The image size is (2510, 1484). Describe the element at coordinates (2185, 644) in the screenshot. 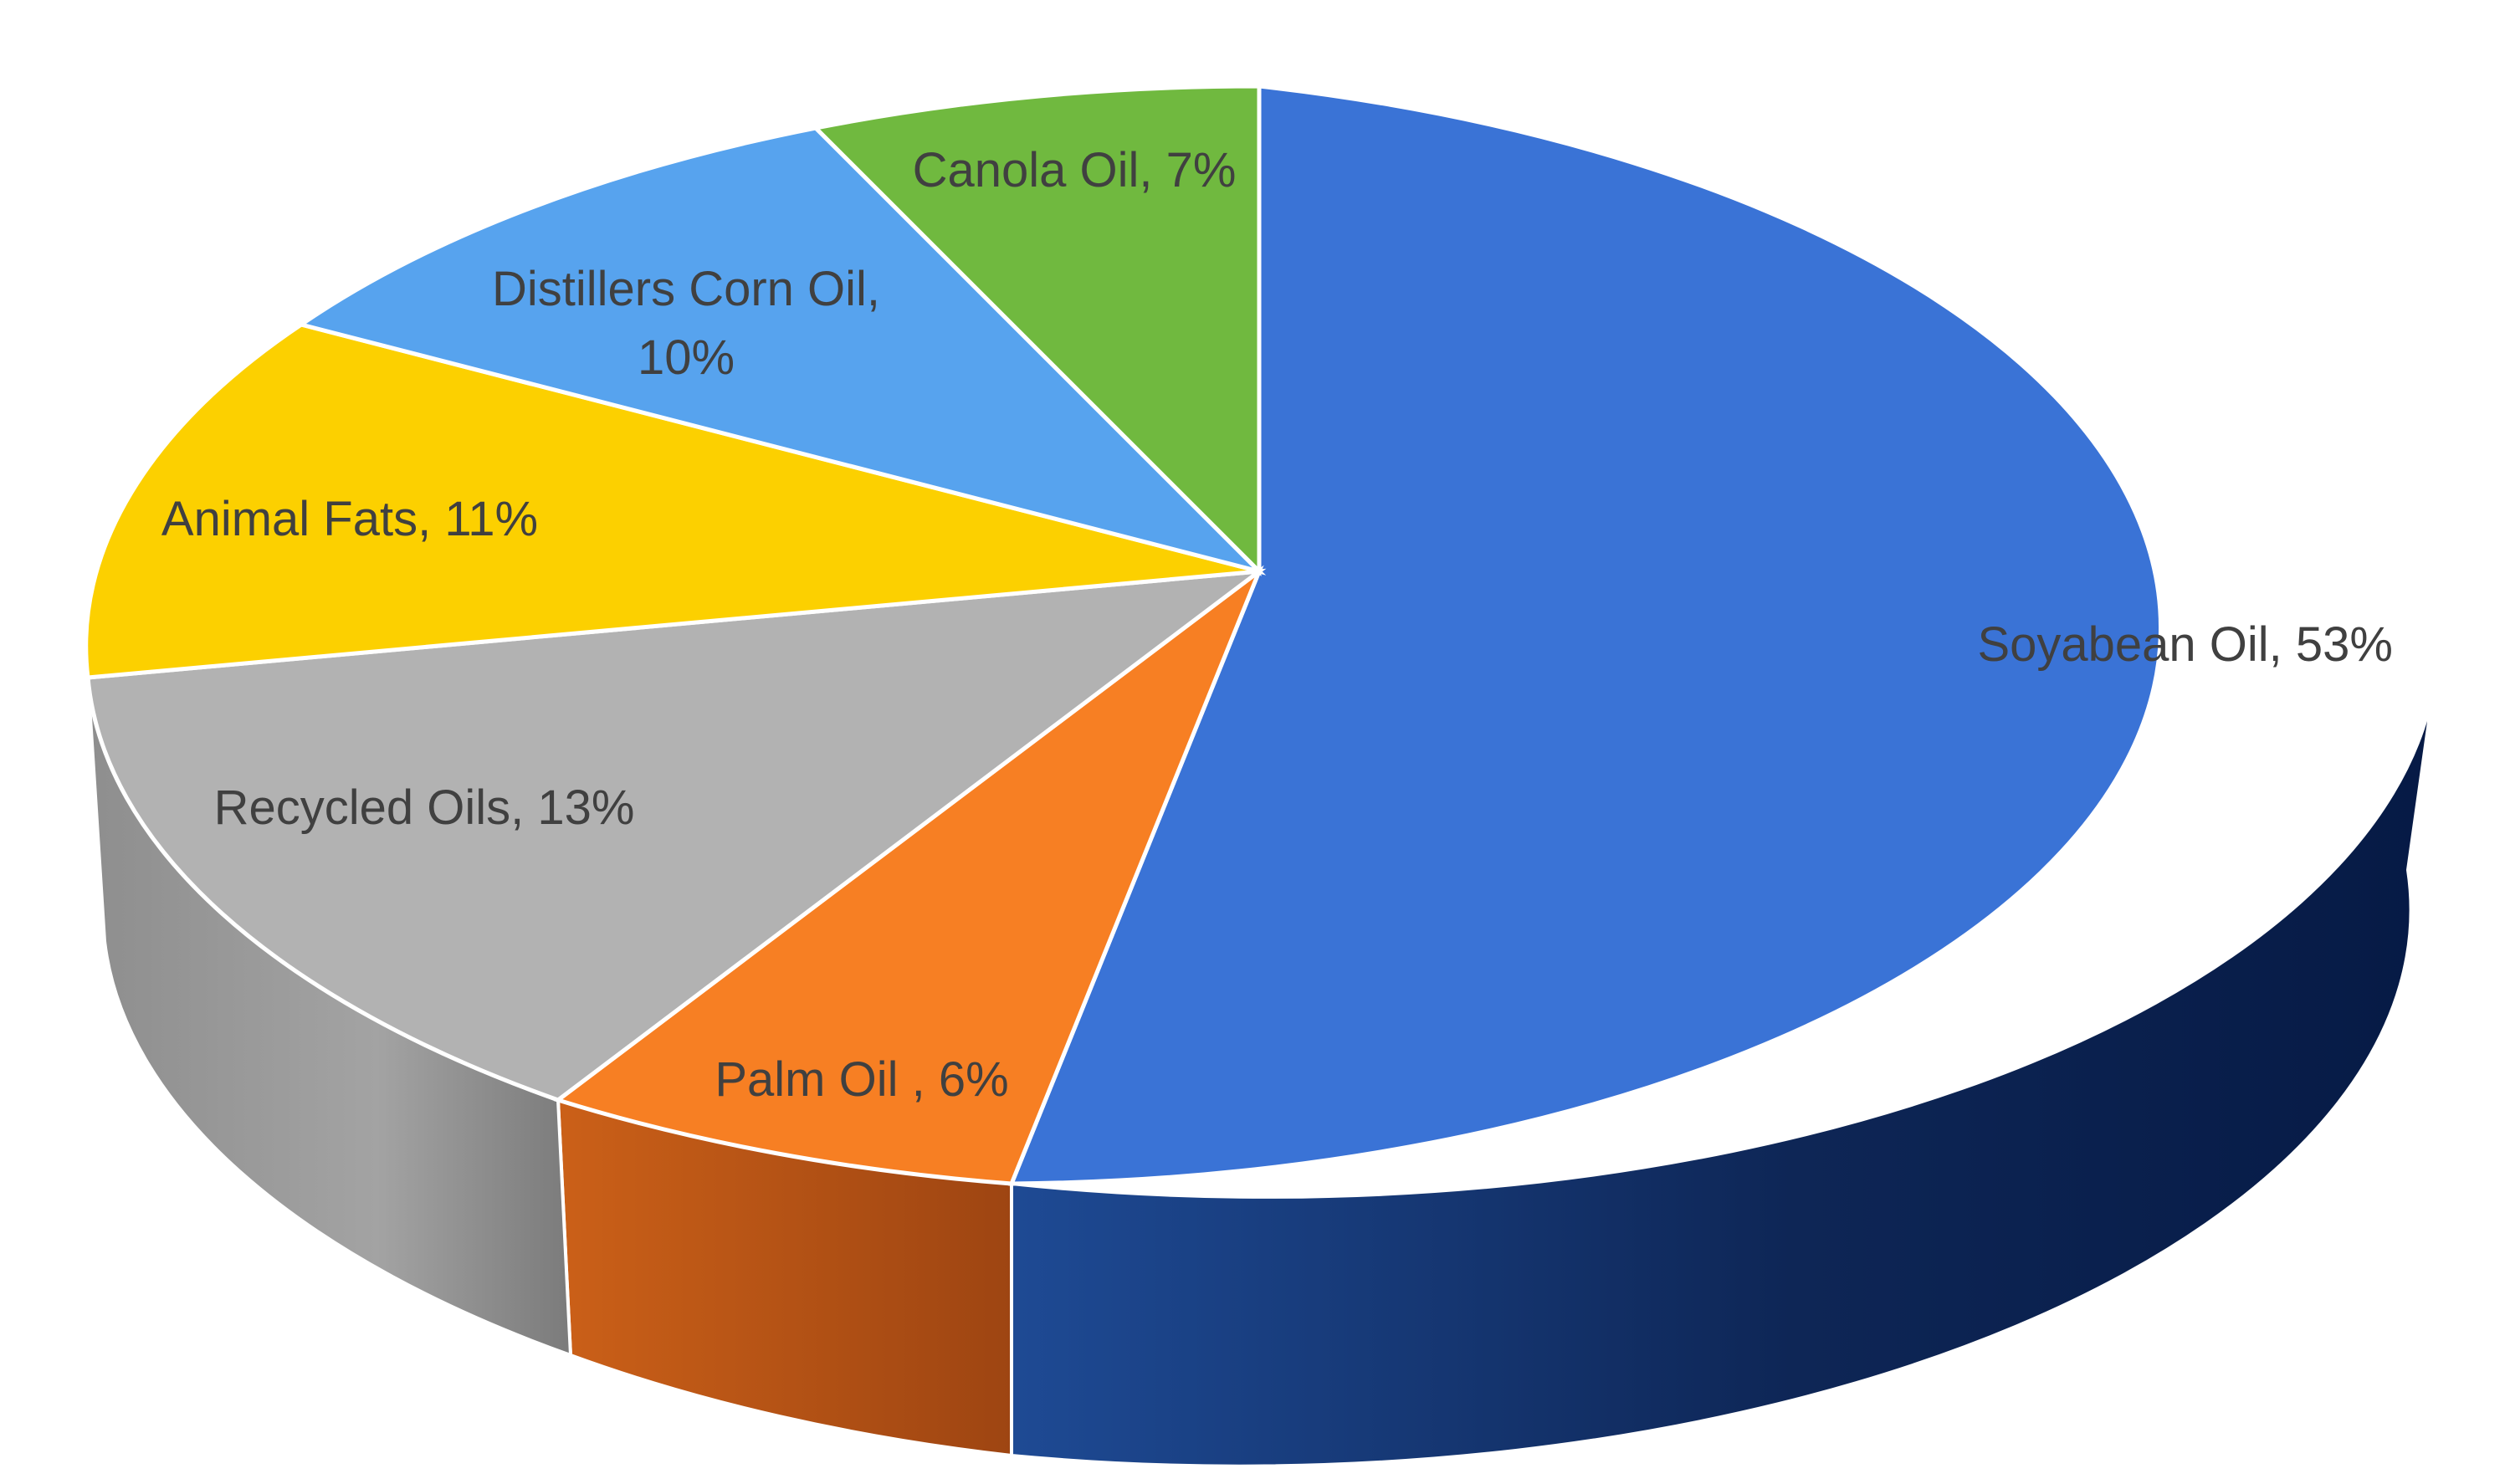

I see `label-soyabean-oil: Soyabean Oil, 53%` at that location.